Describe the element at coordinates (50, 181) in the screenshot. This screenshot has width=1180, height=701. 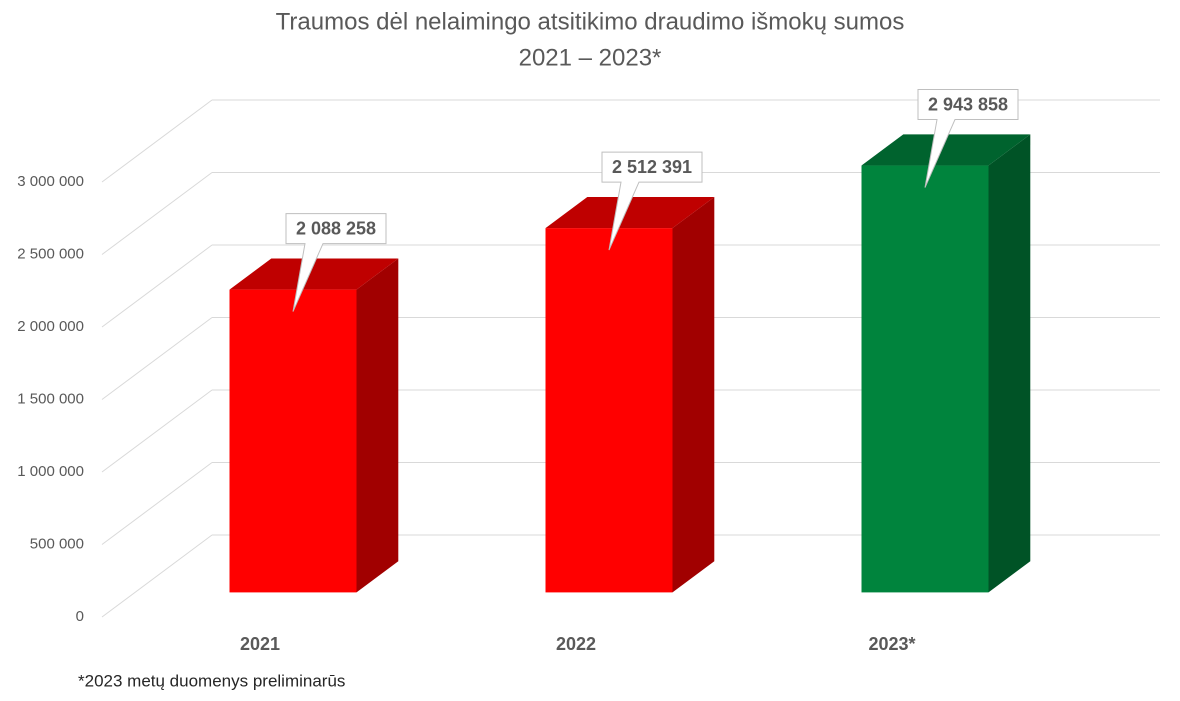
I see `y-tick-label: 3 000 000` at that location.